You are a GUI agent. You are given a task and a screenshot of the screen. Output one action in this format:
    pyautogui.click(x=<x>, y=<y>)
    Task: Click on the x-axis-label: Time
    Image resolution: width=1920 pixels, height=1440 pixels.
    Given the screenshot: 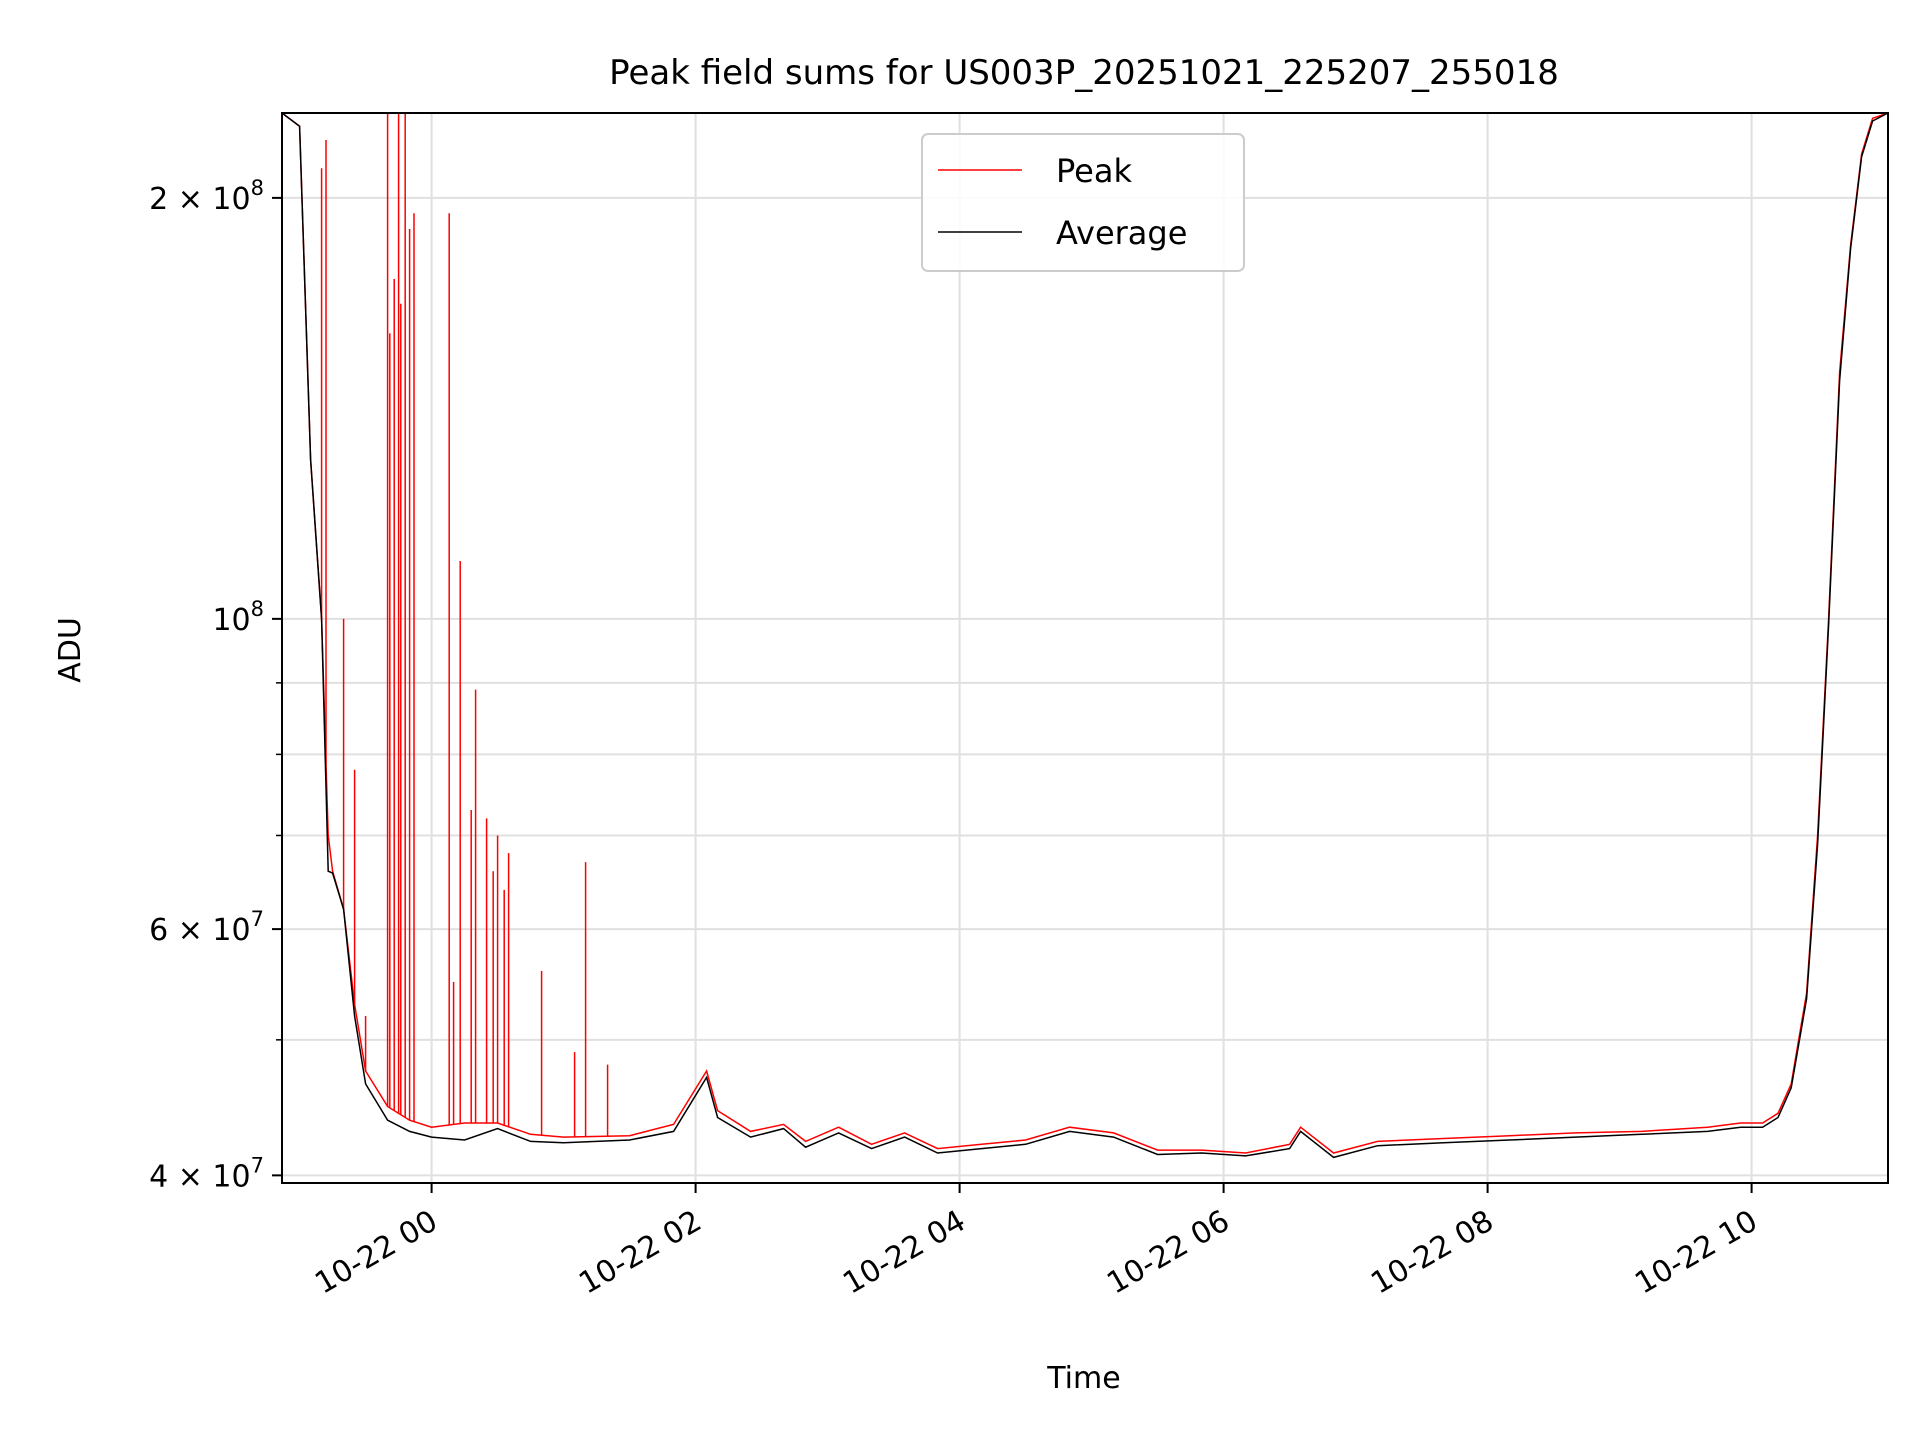 What is the action you would take?
    pyautogui.click(x=1083, y=1378)
    